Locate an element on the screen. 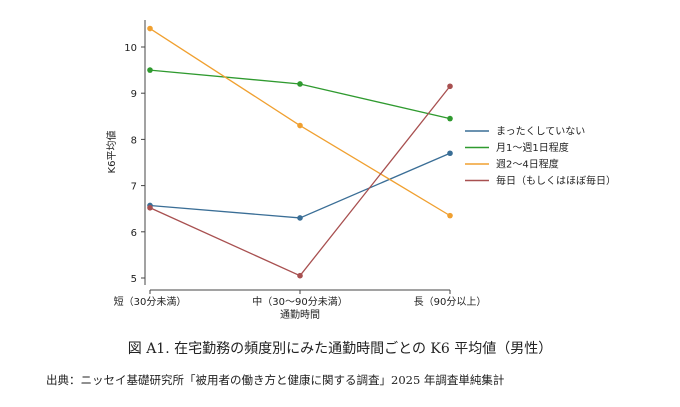  y-tick-label: 6 is located at coordinates (134, 233).